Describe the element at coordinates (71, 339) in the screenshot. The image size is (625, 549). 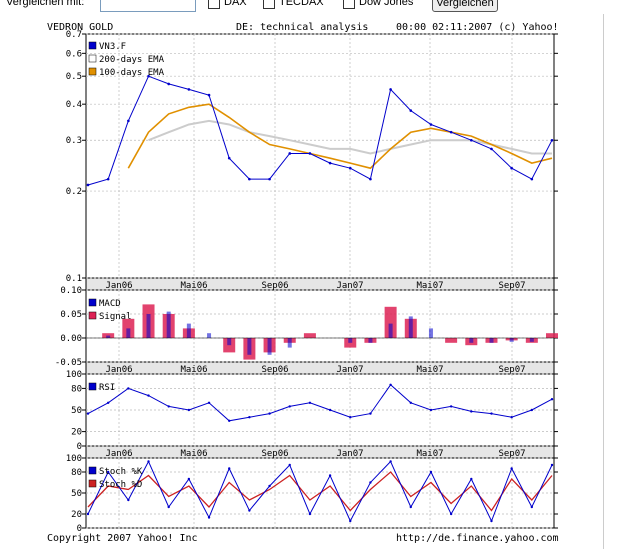
I see `y-tick-label: 0.00` at that location.